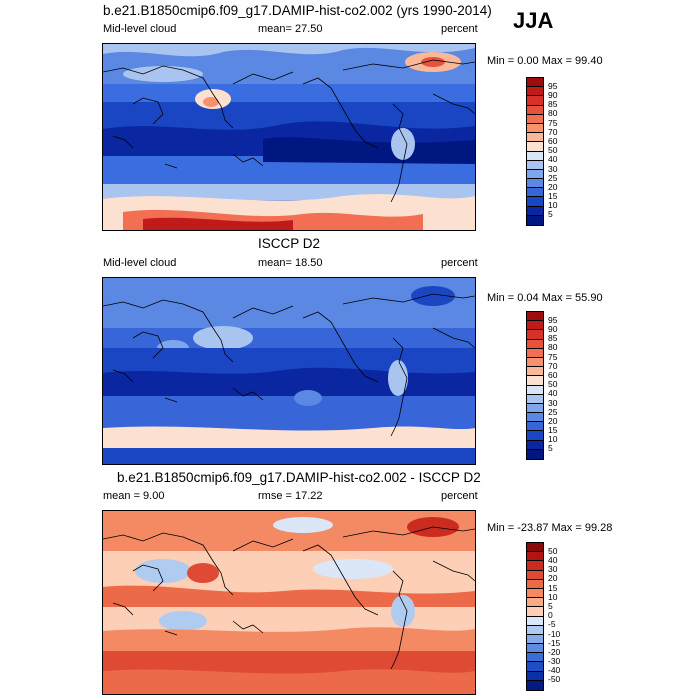  Describe the element at coordinates (553, 384) in the screenshot. I see `colorbar-tick: 50` at that location.